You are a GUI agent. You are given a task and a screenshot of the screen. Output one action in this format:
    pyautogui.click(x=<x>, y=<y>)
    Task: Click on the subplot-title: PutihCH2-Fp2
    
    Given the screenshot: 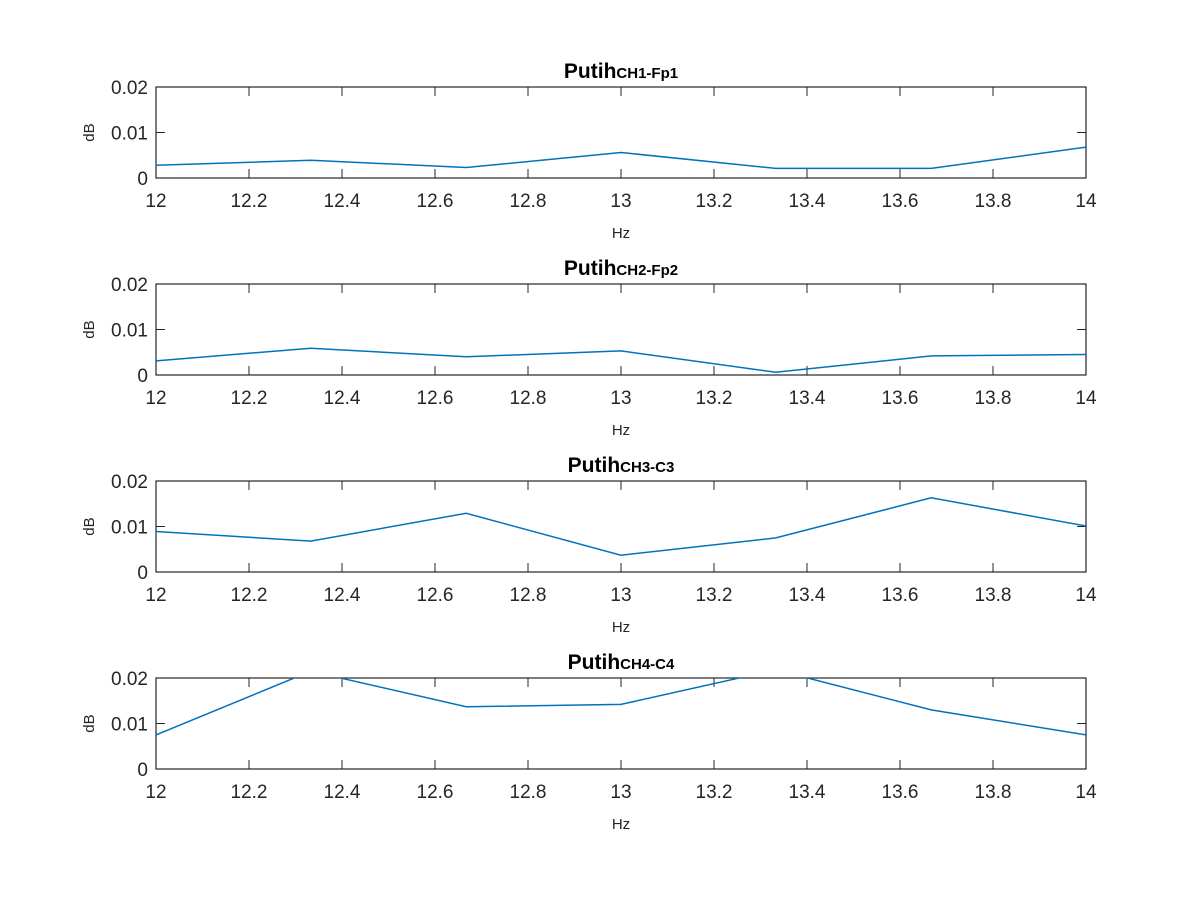 What is the action you would take?
    pyautogui.click(x=621, y=268)
    